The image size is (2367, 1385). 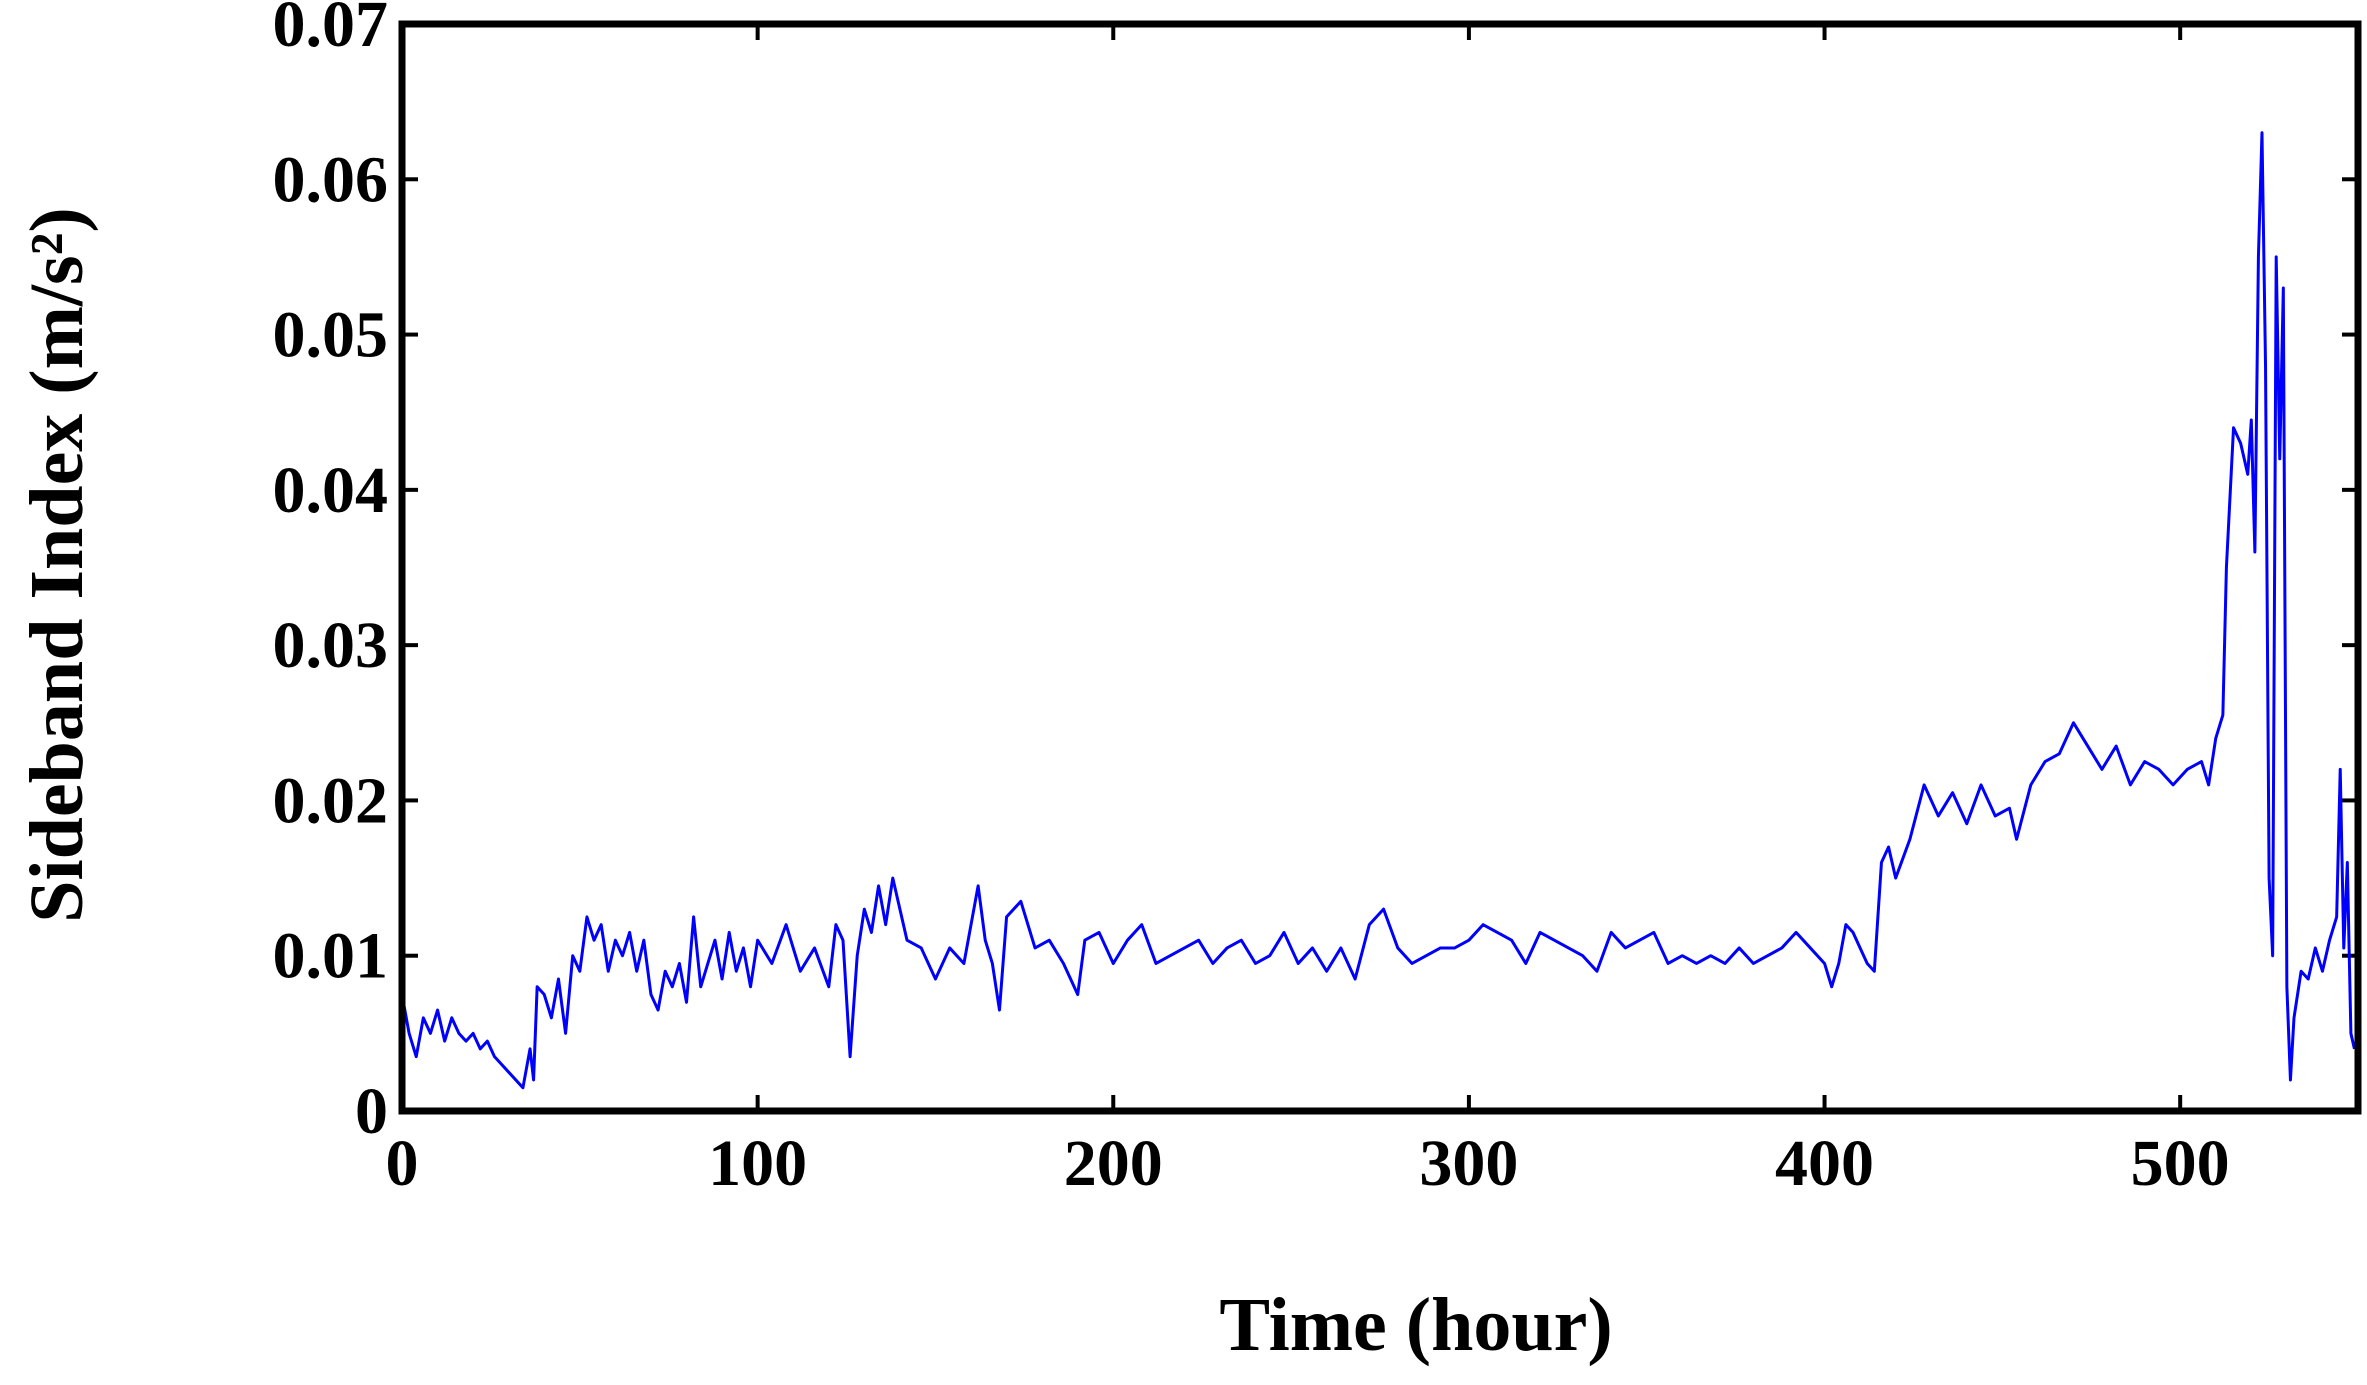 What do you see at coordinates (331, 335) in the screenshot?
I see `y-tick-label: 0.05` at bounding box center [331, 335].